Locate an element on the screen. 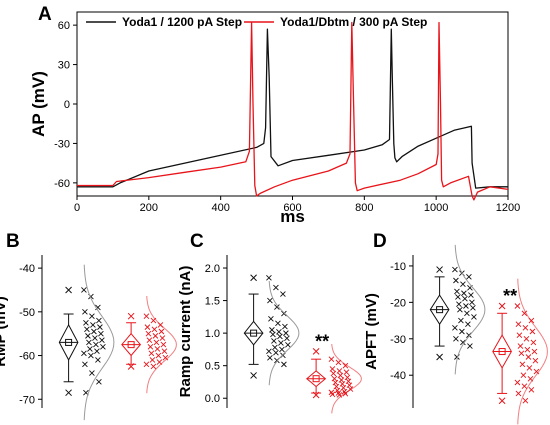 The height and width of the screenshot is (425, 550). panel-c-y-axis-title: Ramp current (nA) is located at coordinates (185, 332).